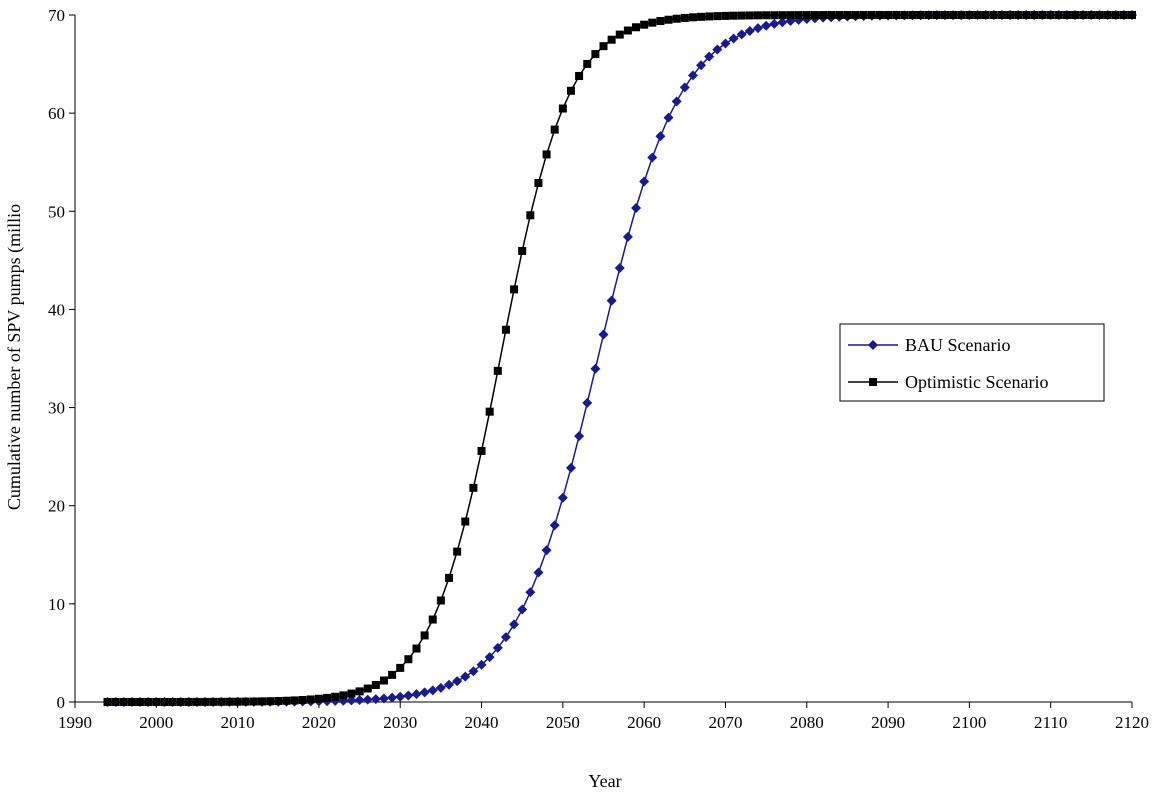 The image size is (1155, 794). I want to click on y-axis-title: Cumulative number of SPV pumps (millio, so click(14, 357).